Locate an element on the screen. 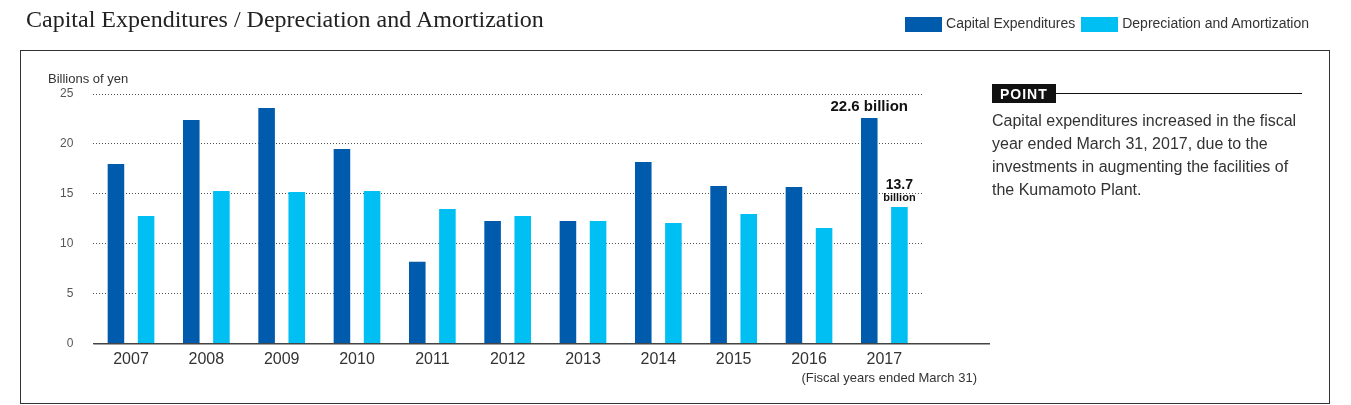  x-tick-label: 2008 is located at coordinates (206, 358).